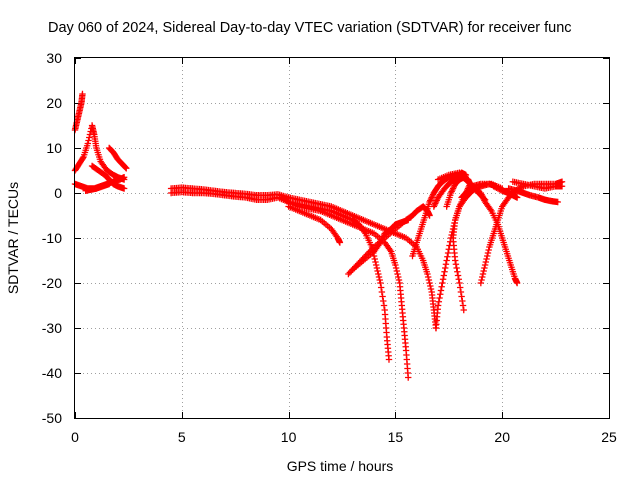 Image resolution: width=640 pixels, height=480 pixels. What do you see at coordinates (52, 418) in the screenshot?
I see `y-tick-label: -50` at bounding box center [52, 418].